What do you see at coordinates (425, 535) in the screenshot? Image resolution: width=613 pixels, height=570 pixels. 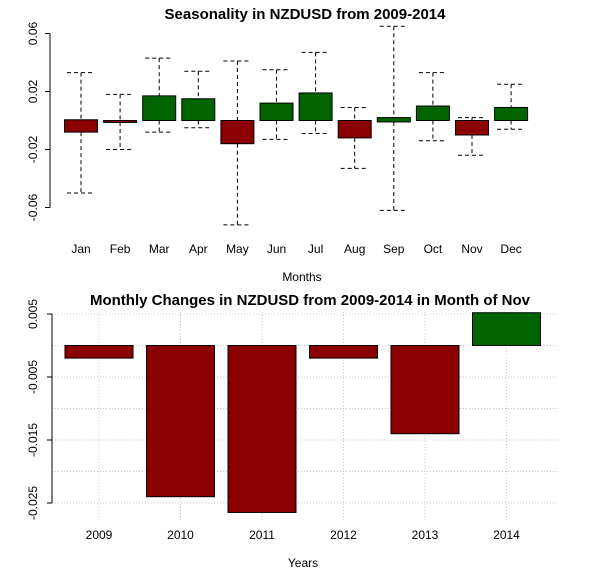 I see `chart2-x-tick-label: 2013` at bounding box center [425, 535].